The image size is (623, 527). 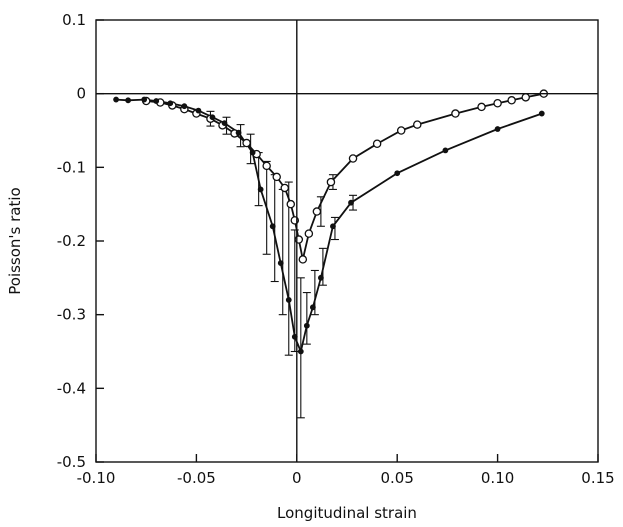 I want to click on y-axis-title: Poisson's ratio, so click(x=15, y=240).